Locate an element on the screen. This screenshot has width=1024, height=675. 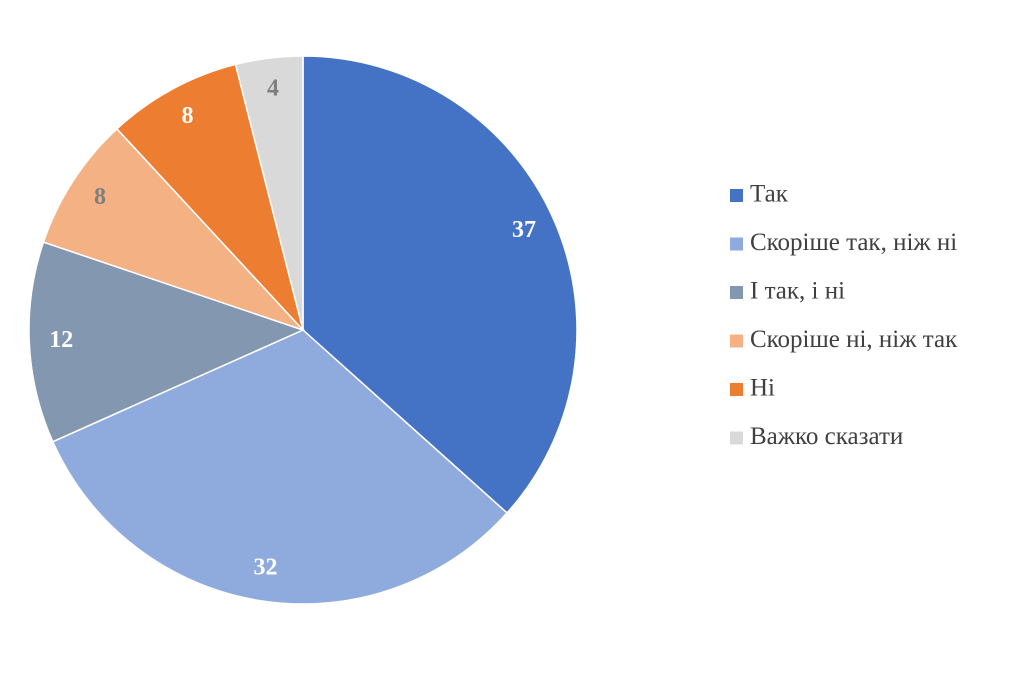
data-label: 12 is located at coordinates (61, 340).